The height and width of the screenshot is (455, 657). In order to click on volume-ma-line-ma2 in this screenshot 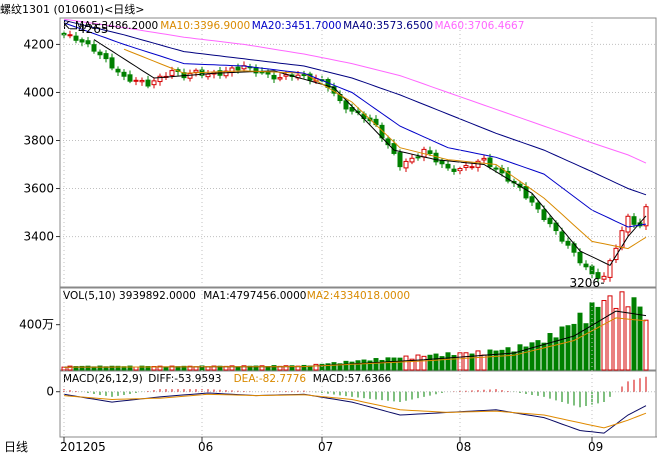, I will do `click(355, 342)`.